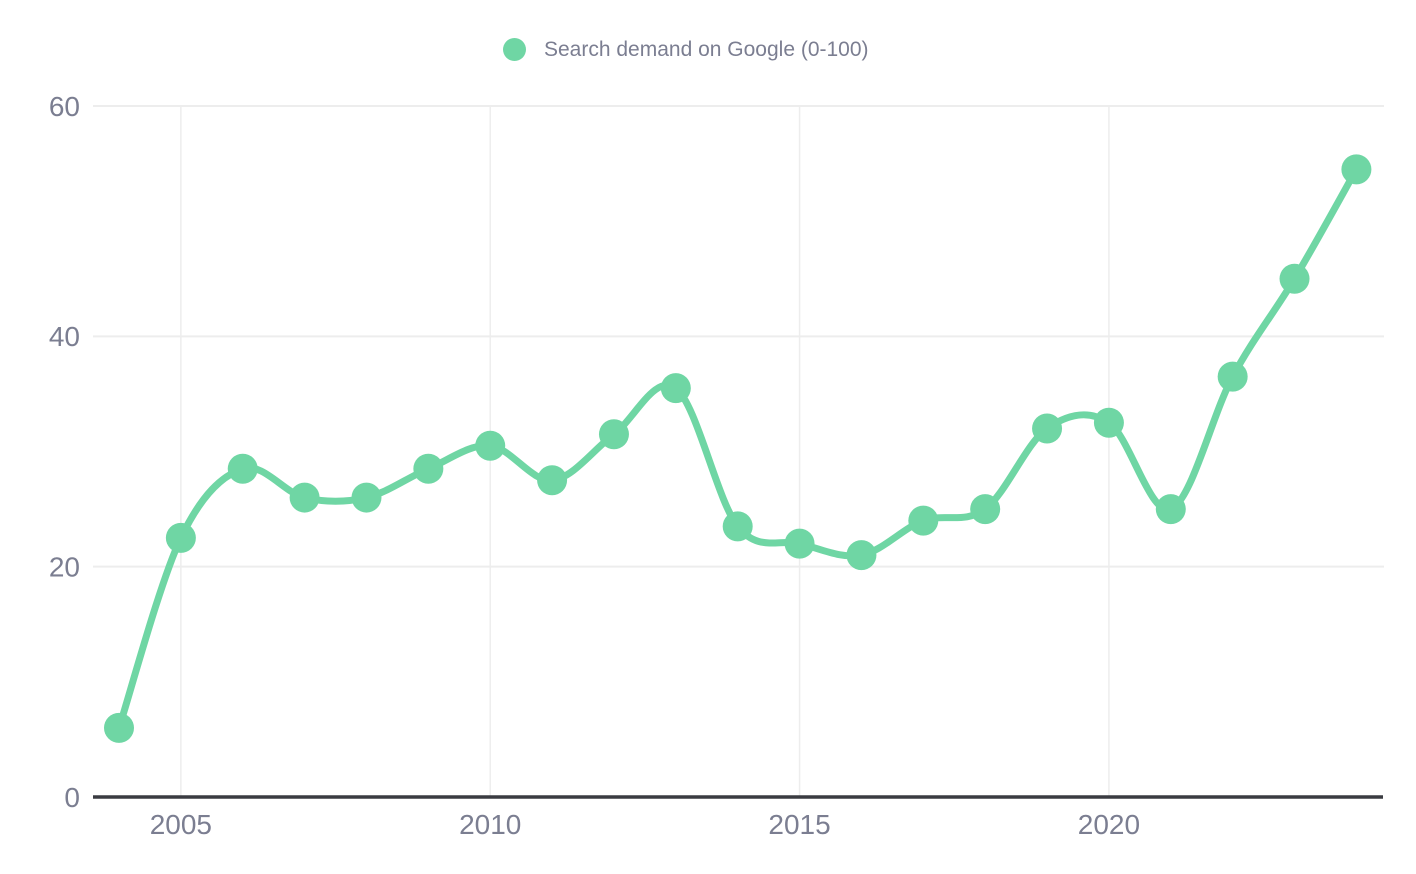 Image resolution: width=1416 pixels, height=874 pixels. Describe the element at coordinates (514, 49) in the screenshot. I see `legend-marker-icon` at that location.